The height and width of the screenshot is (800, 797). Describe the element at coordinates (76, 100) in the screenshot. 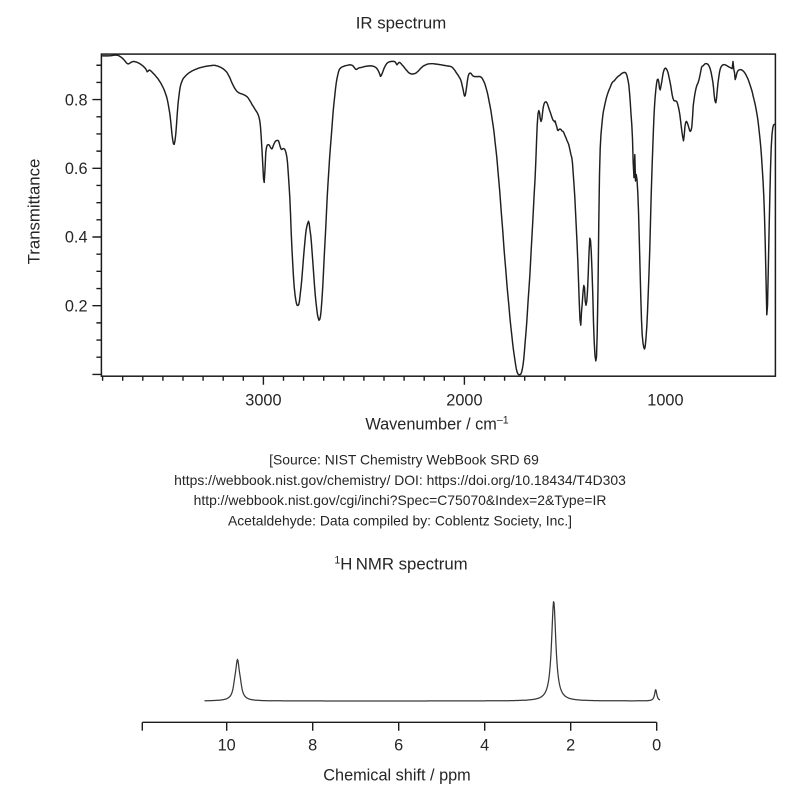

I see `svg-text: 0.8` at that location.